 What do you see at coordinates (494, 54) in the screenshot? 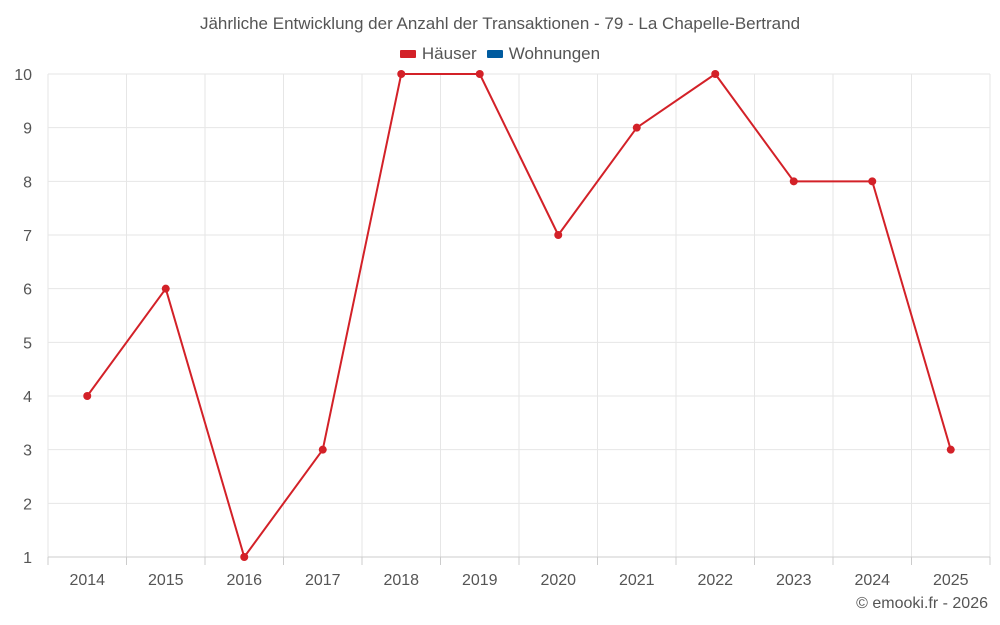
I see `legend-swatch-wohnungen` at bounding box center [494, 54].